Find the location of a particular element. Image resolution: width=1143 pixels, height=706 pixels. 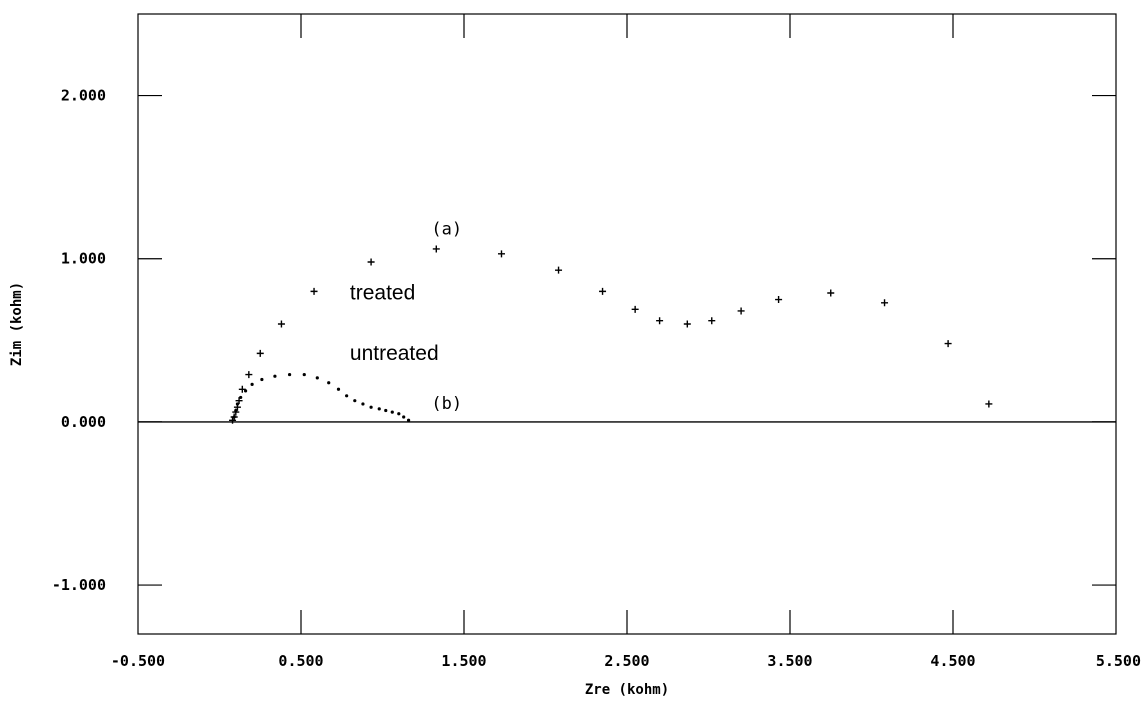

y-tick-label: 0.000 is located at coordinates (83, 422).